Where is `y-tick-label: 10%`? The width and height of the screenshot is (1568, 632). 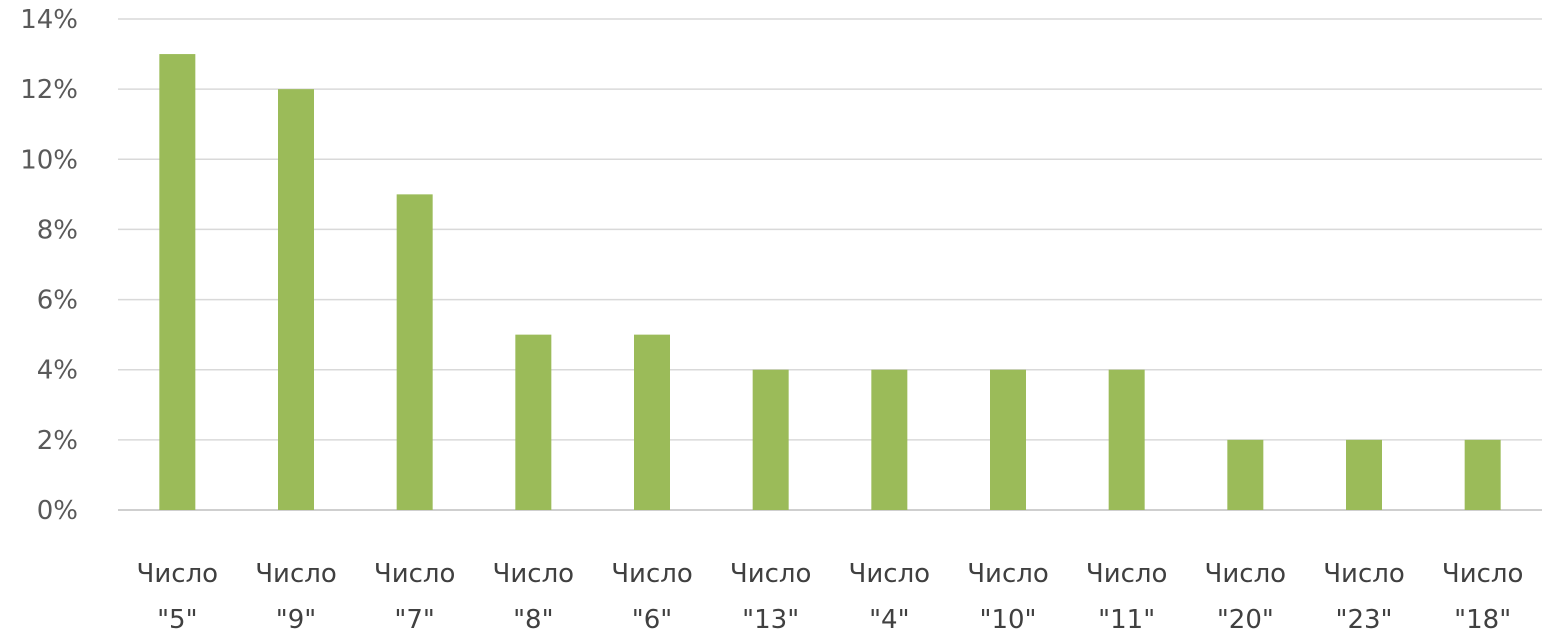 y-tick-label: 10% is located at coordinates (49, 160).